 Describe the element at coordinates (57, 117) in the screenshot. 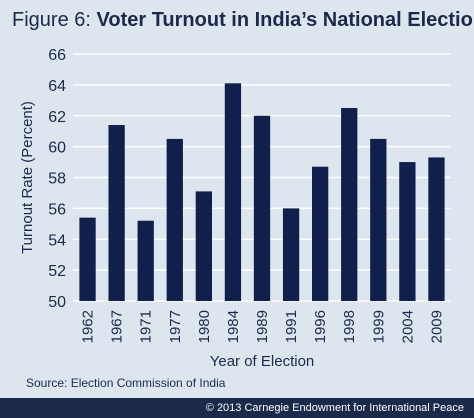

I see `y-tick-label: 62` at that location.